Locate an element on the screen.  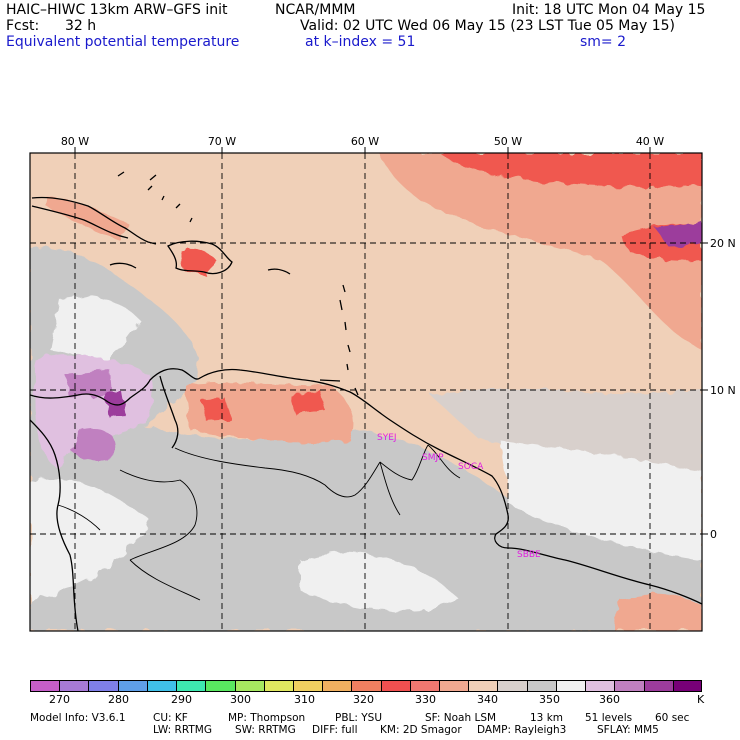
forecast-label: Fcst: is located at coordinates (23, 26).